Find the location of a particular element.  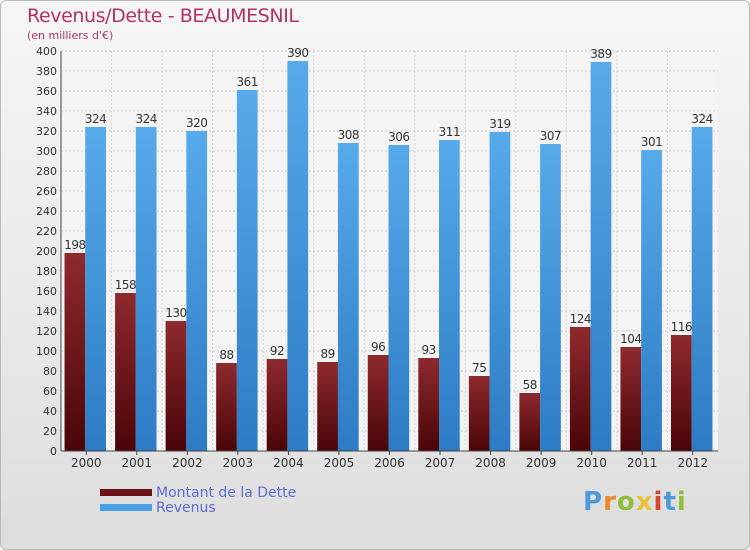

logo-letter: P is located at coordinates (593, 502).